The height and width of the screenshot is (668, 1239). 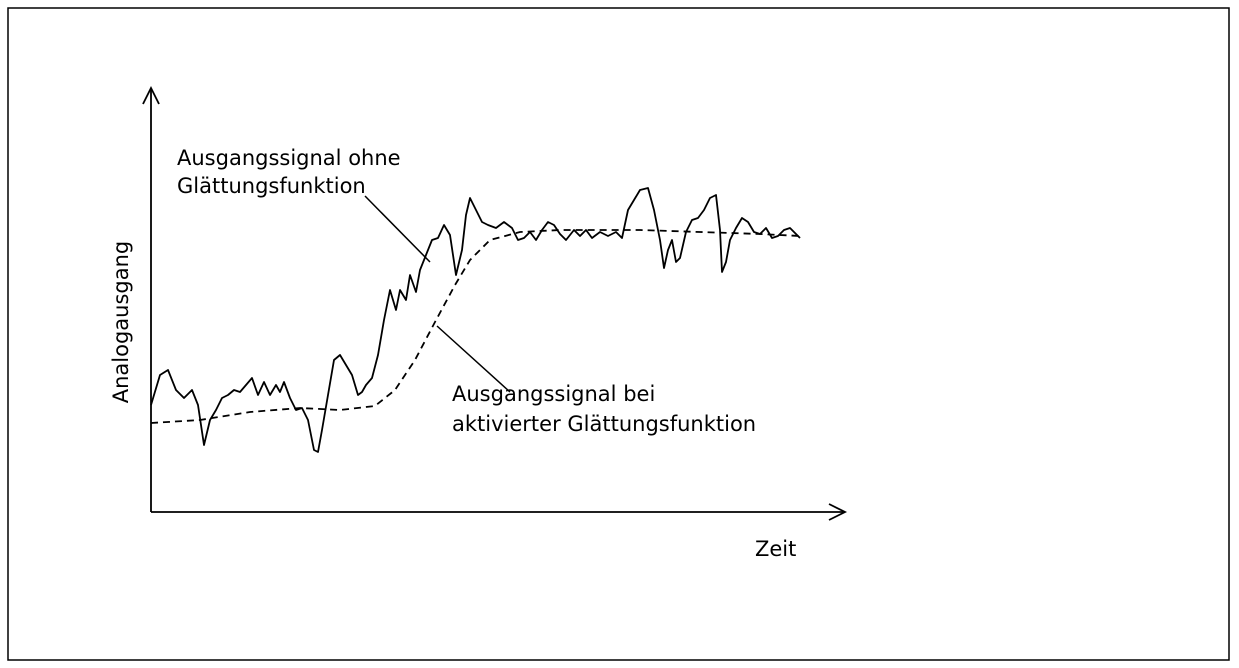 What do you see at coordinates (838, 512) in the screenshot?
I see `x-axis-arrow` at bounding box center [838, 512].